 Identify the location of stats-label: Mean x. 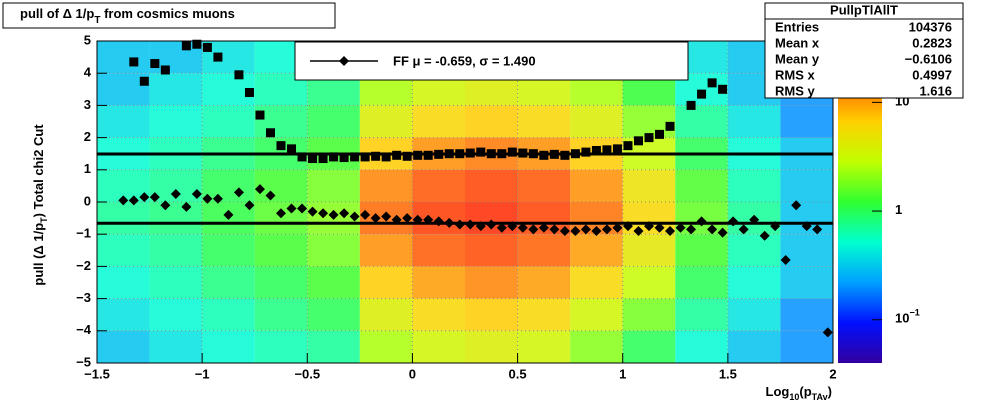
(797, 42).